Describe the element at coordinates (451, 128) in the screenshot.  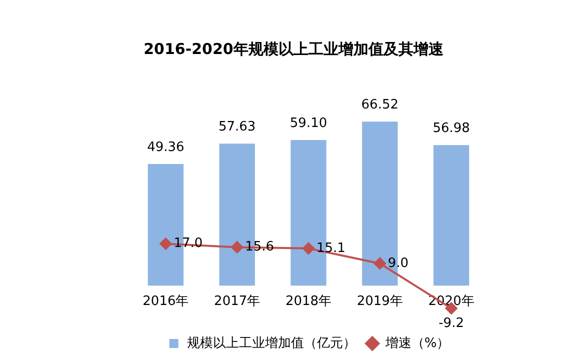
I see `data-label: 56.98` at that location.